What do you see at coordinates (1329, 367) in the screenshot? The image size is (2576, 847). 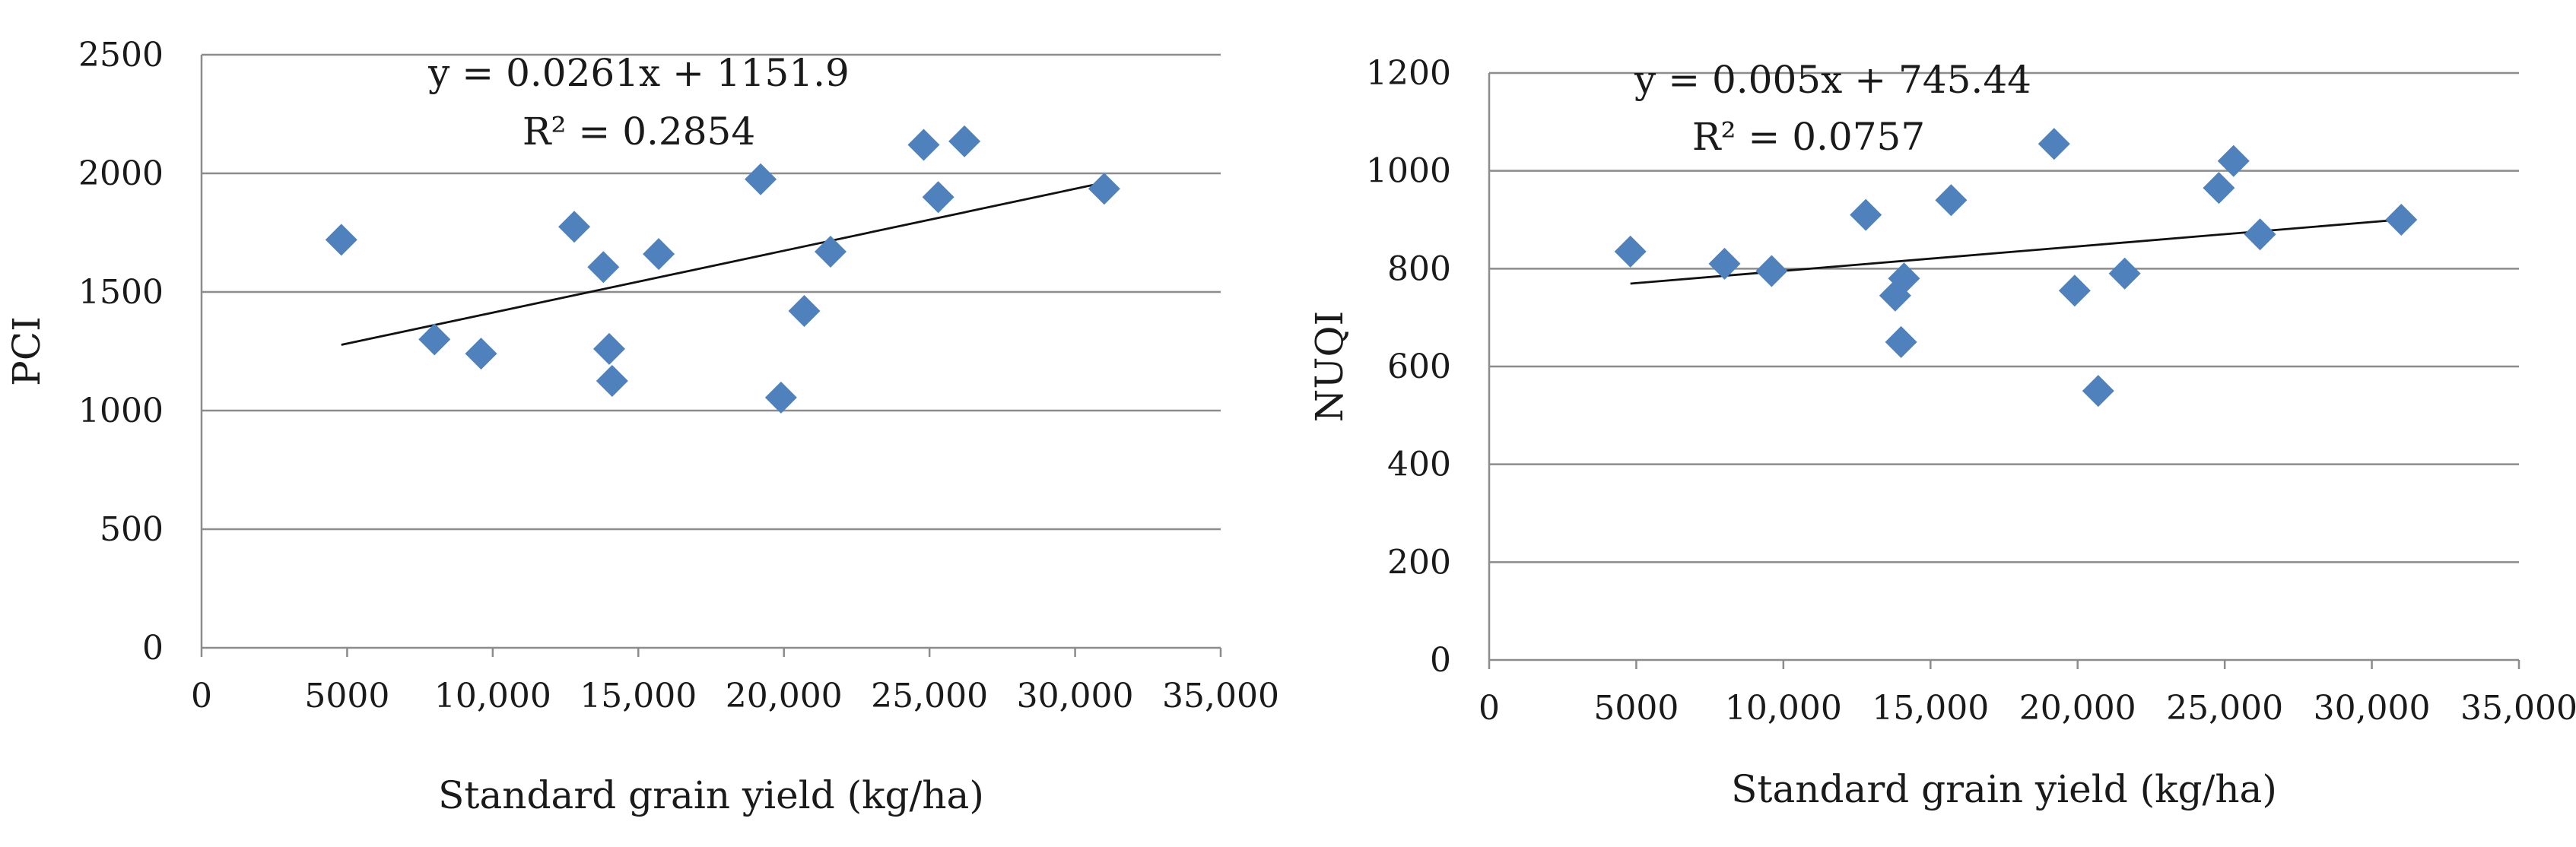 I see `y-axis-title: NUQI` at bounding box center [1329, 367].